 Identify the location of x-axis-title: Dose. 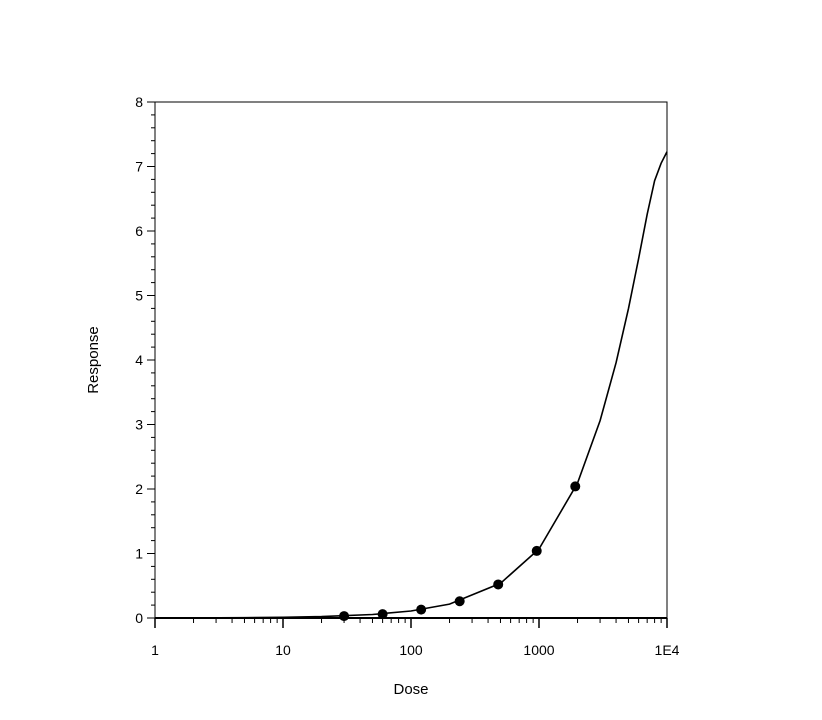
(410, 689).